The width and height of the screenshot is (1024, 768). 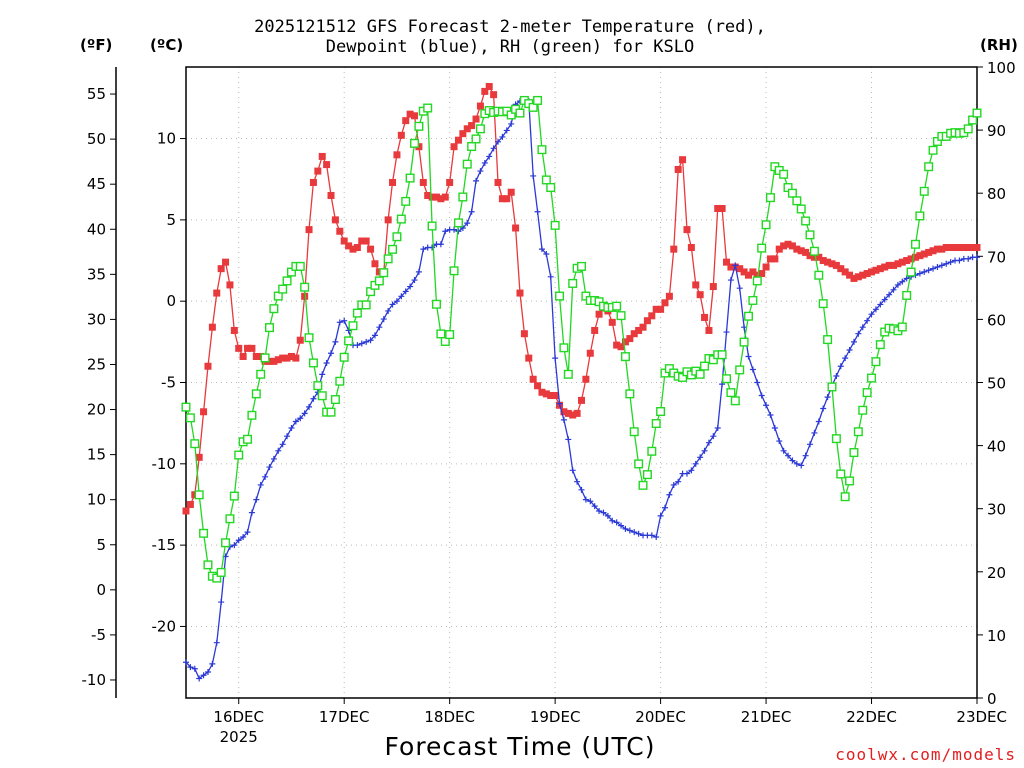 I want to click on rh-tick-label: 0, so click(x=992, y=699).